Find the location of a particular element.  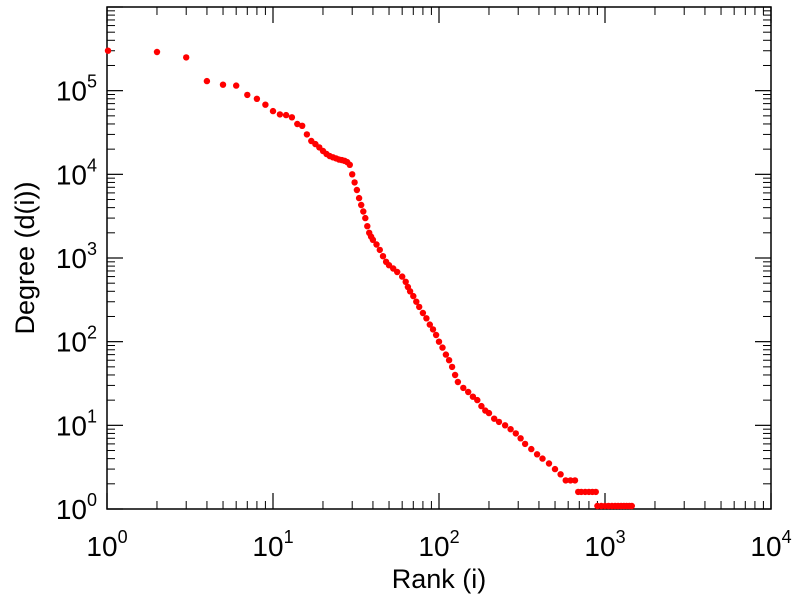

y-tick-label: 10² is located at coordinates (76, 340).